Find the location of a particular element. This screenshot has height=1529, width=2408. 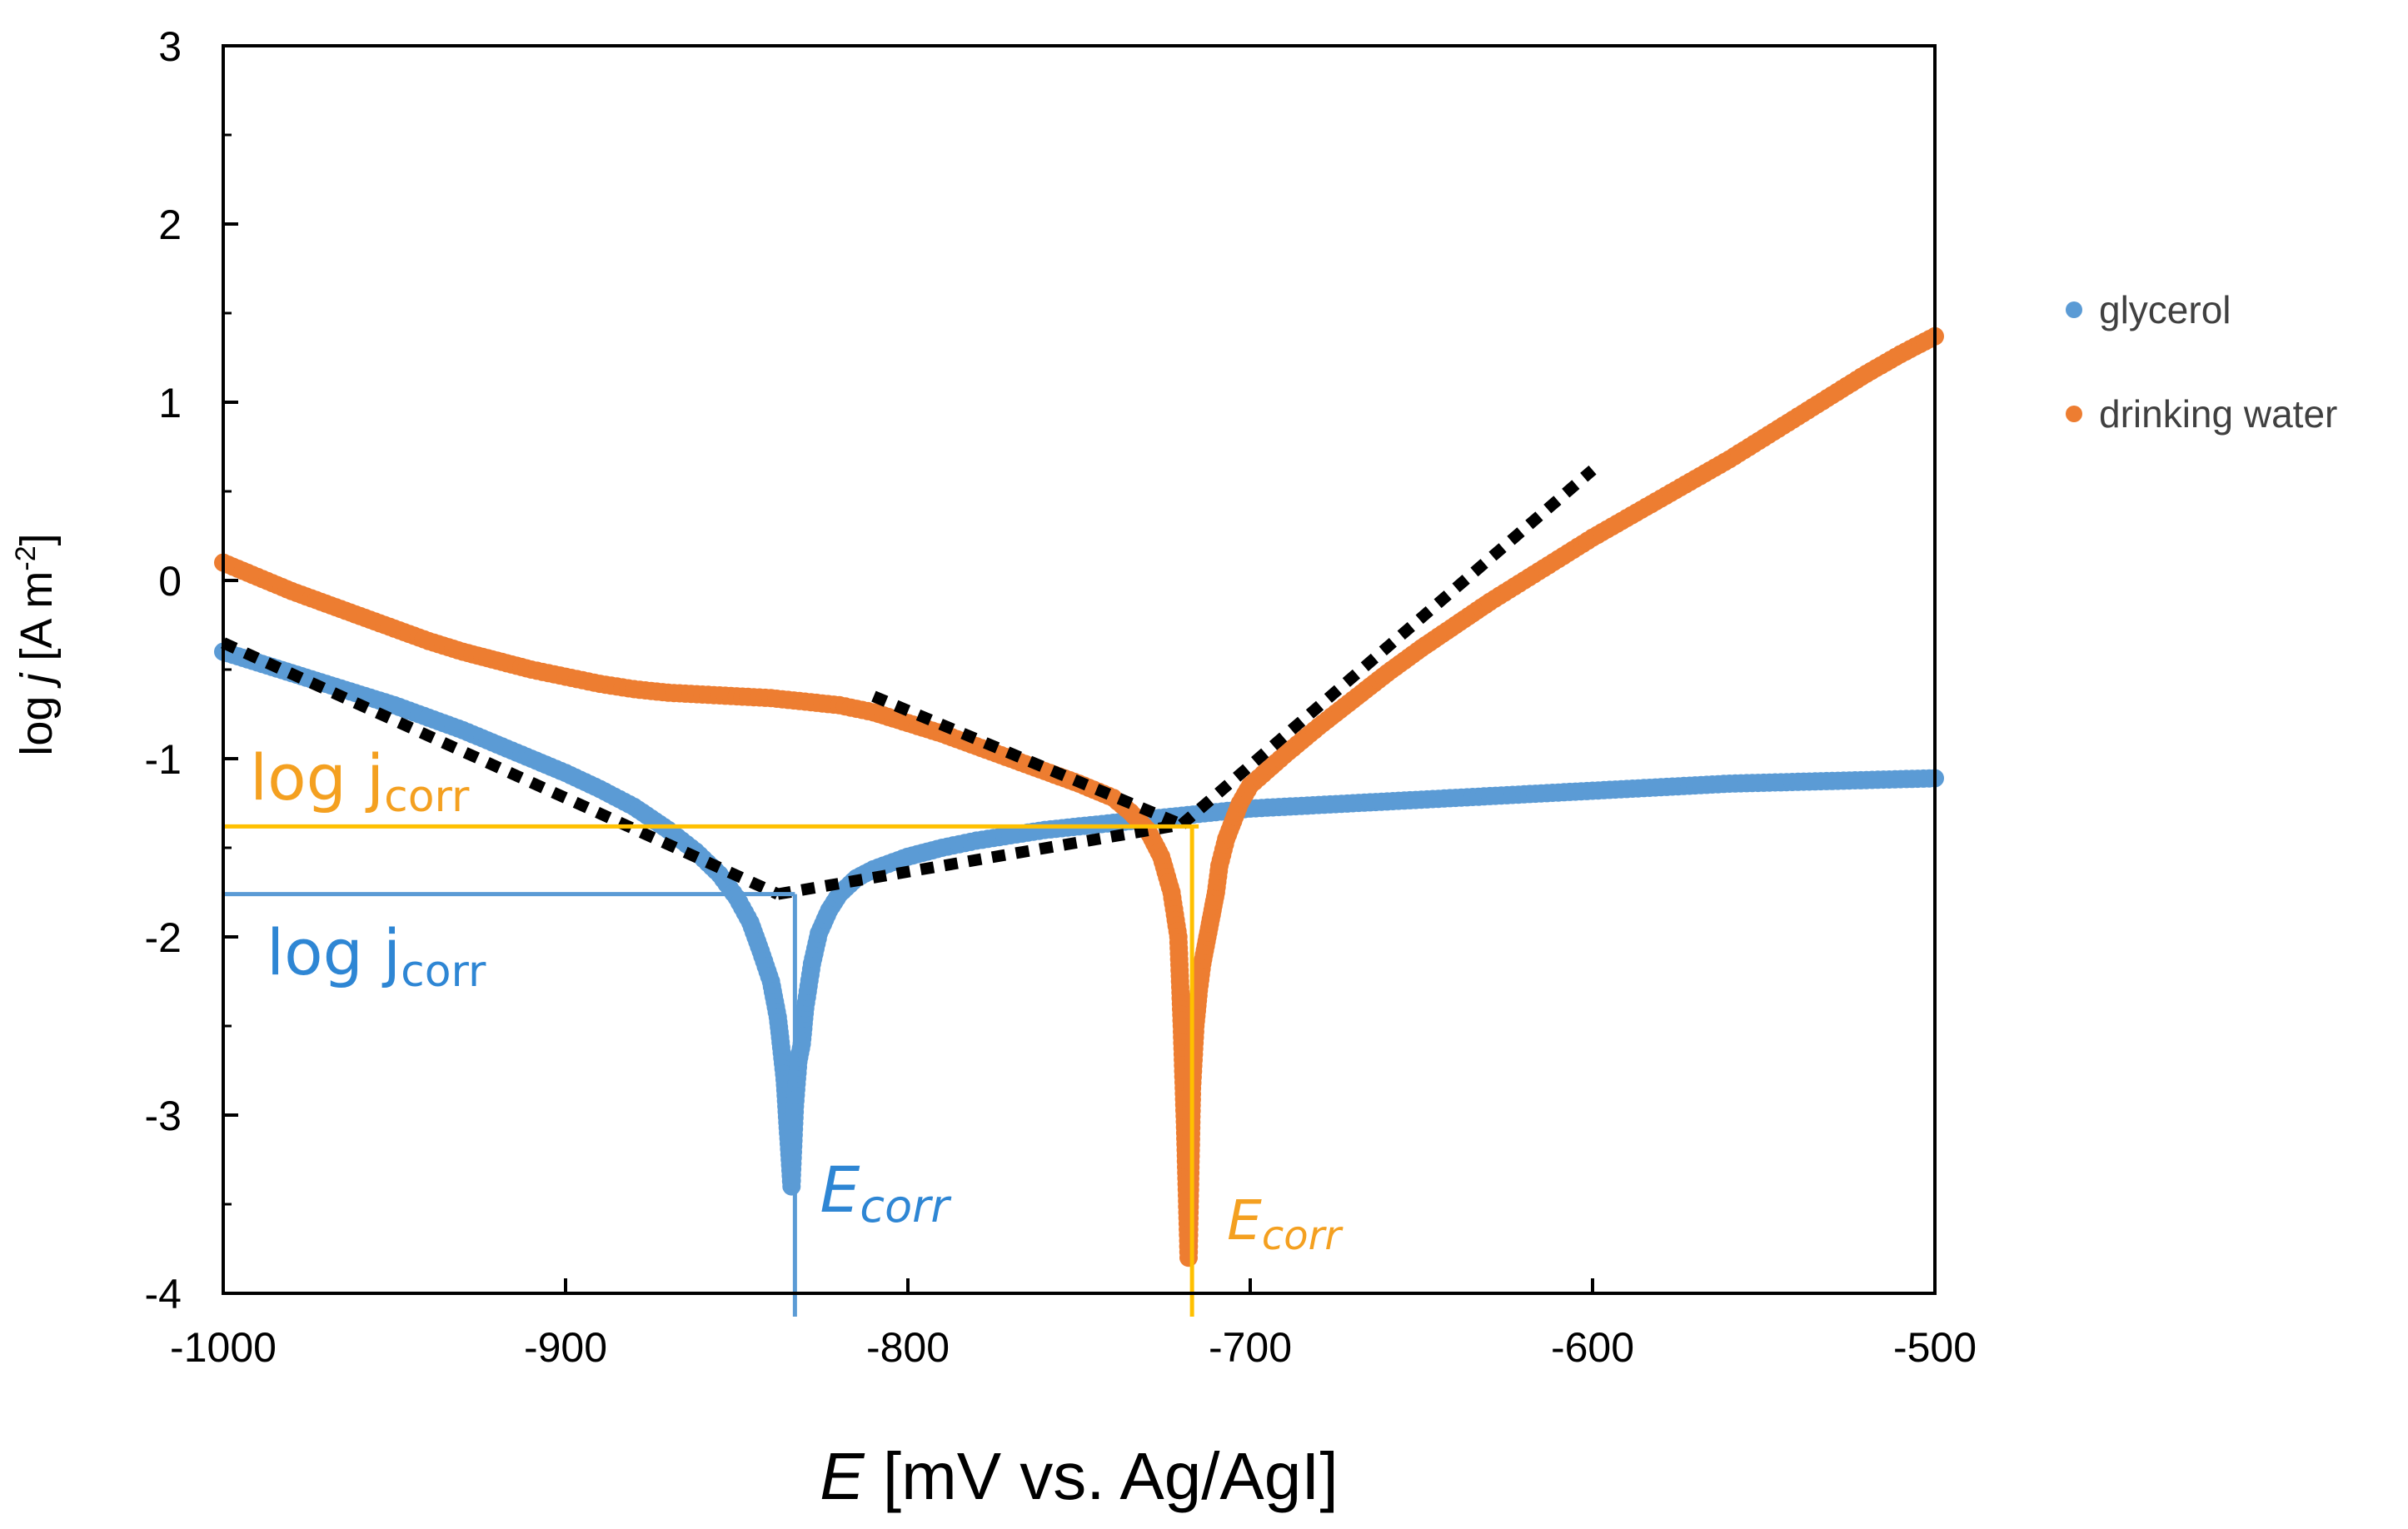

orange-log-jcorr-label: log jcorr is located at coordinates (360, 781).